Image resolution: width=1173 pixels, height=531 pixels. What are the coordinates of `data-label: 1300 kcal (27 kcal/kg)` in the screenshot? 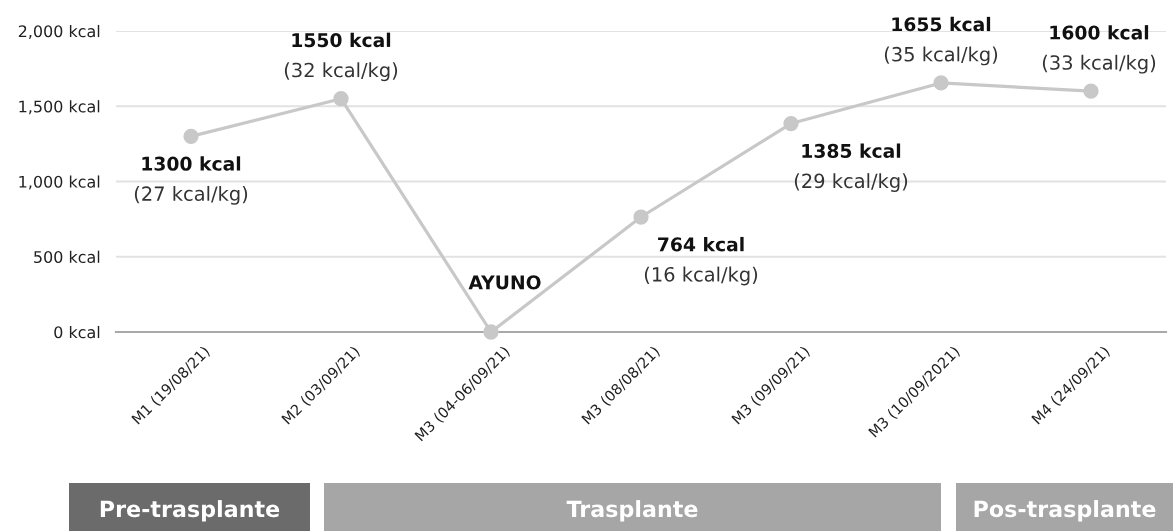 It's located at (191, 180).